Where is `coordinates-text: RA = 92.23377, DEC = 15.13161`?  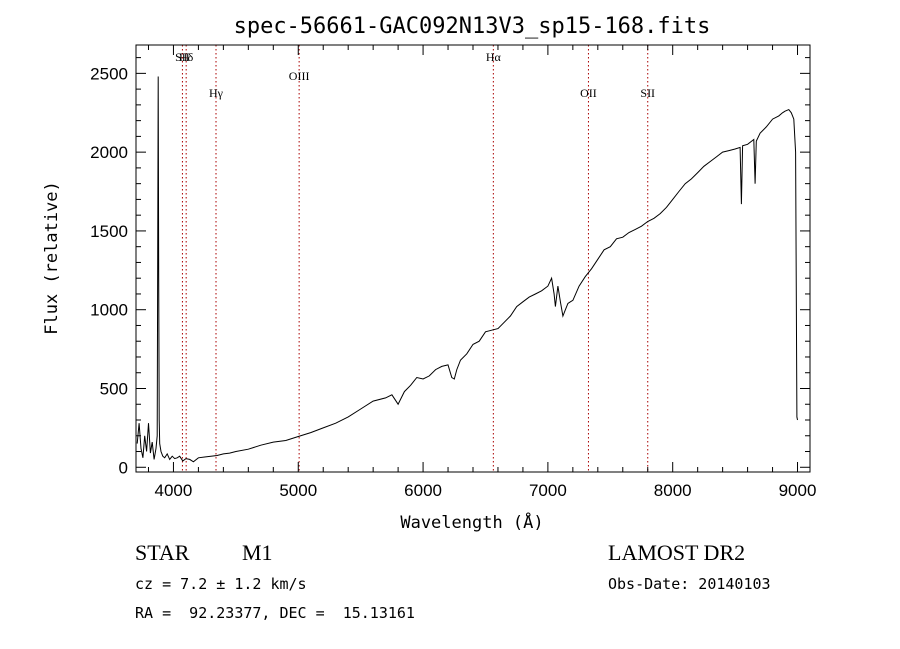 coordinates-text: RA = 92.23377, DEC = 15.13161 is located at coordinates (275, 613).